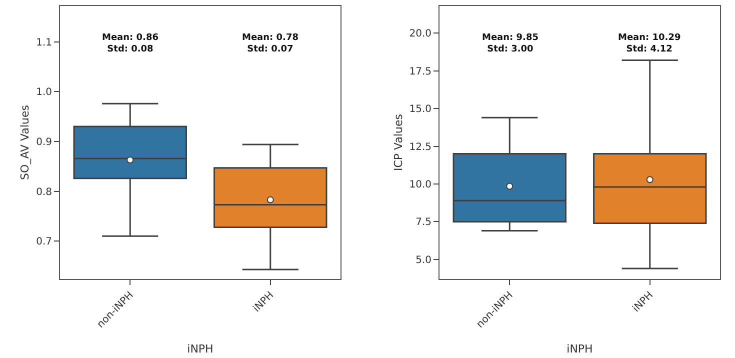 This screenshot has height=358, width=735. What do you see at coordinates (398, 142) in the screenshot?
I see `y-axis-title: ICP Values` at bounding box center [398, 142].